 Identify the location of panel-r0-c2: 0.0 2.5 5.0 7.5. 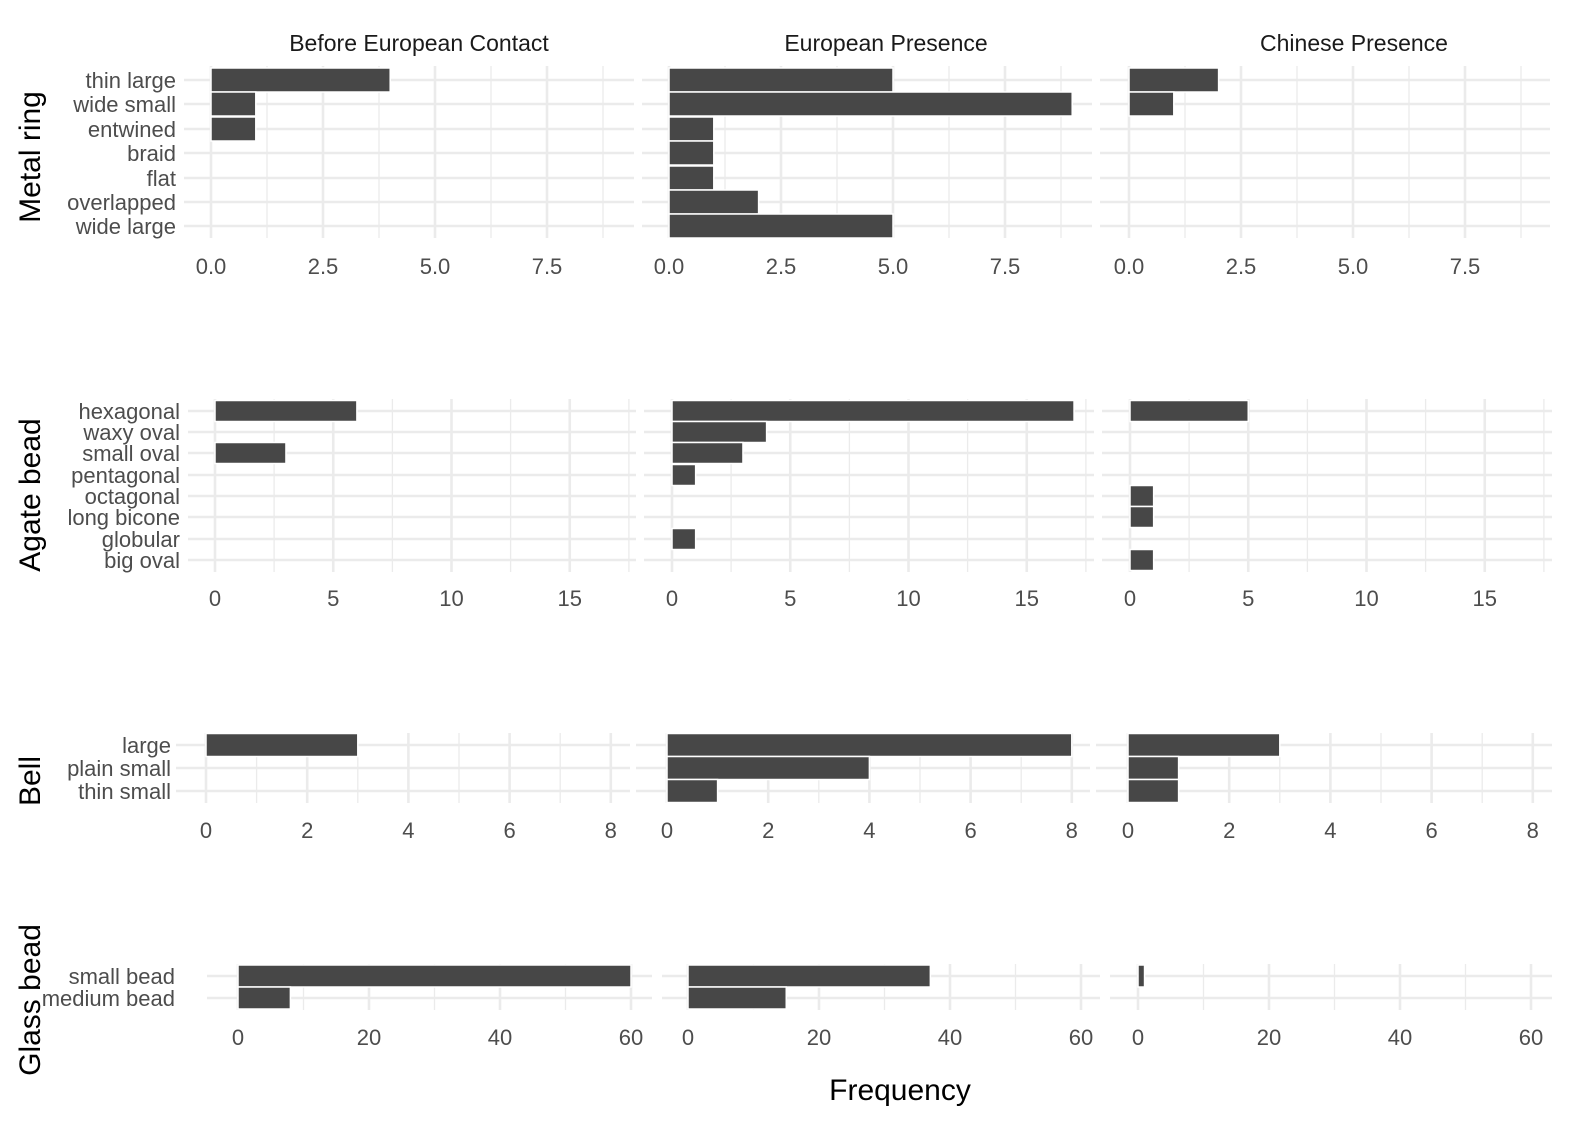
(1325, 172).